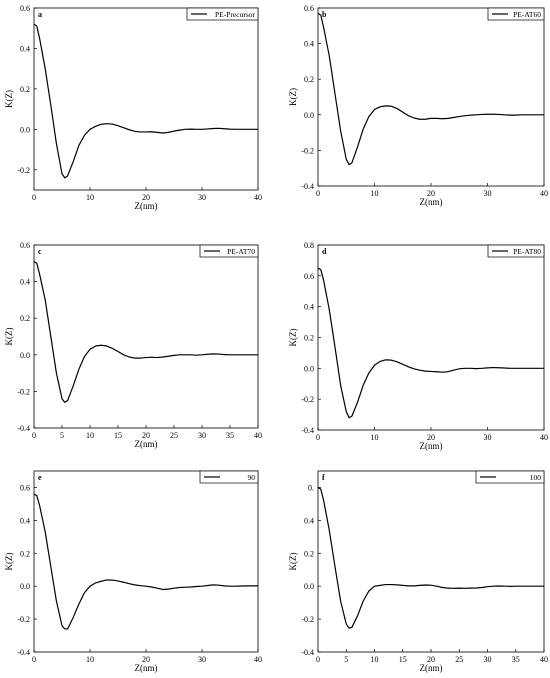 Image resolution: width=550 pixels, height=678 pixels. I want to click on legend: PE-AT80, so click(516, 251).